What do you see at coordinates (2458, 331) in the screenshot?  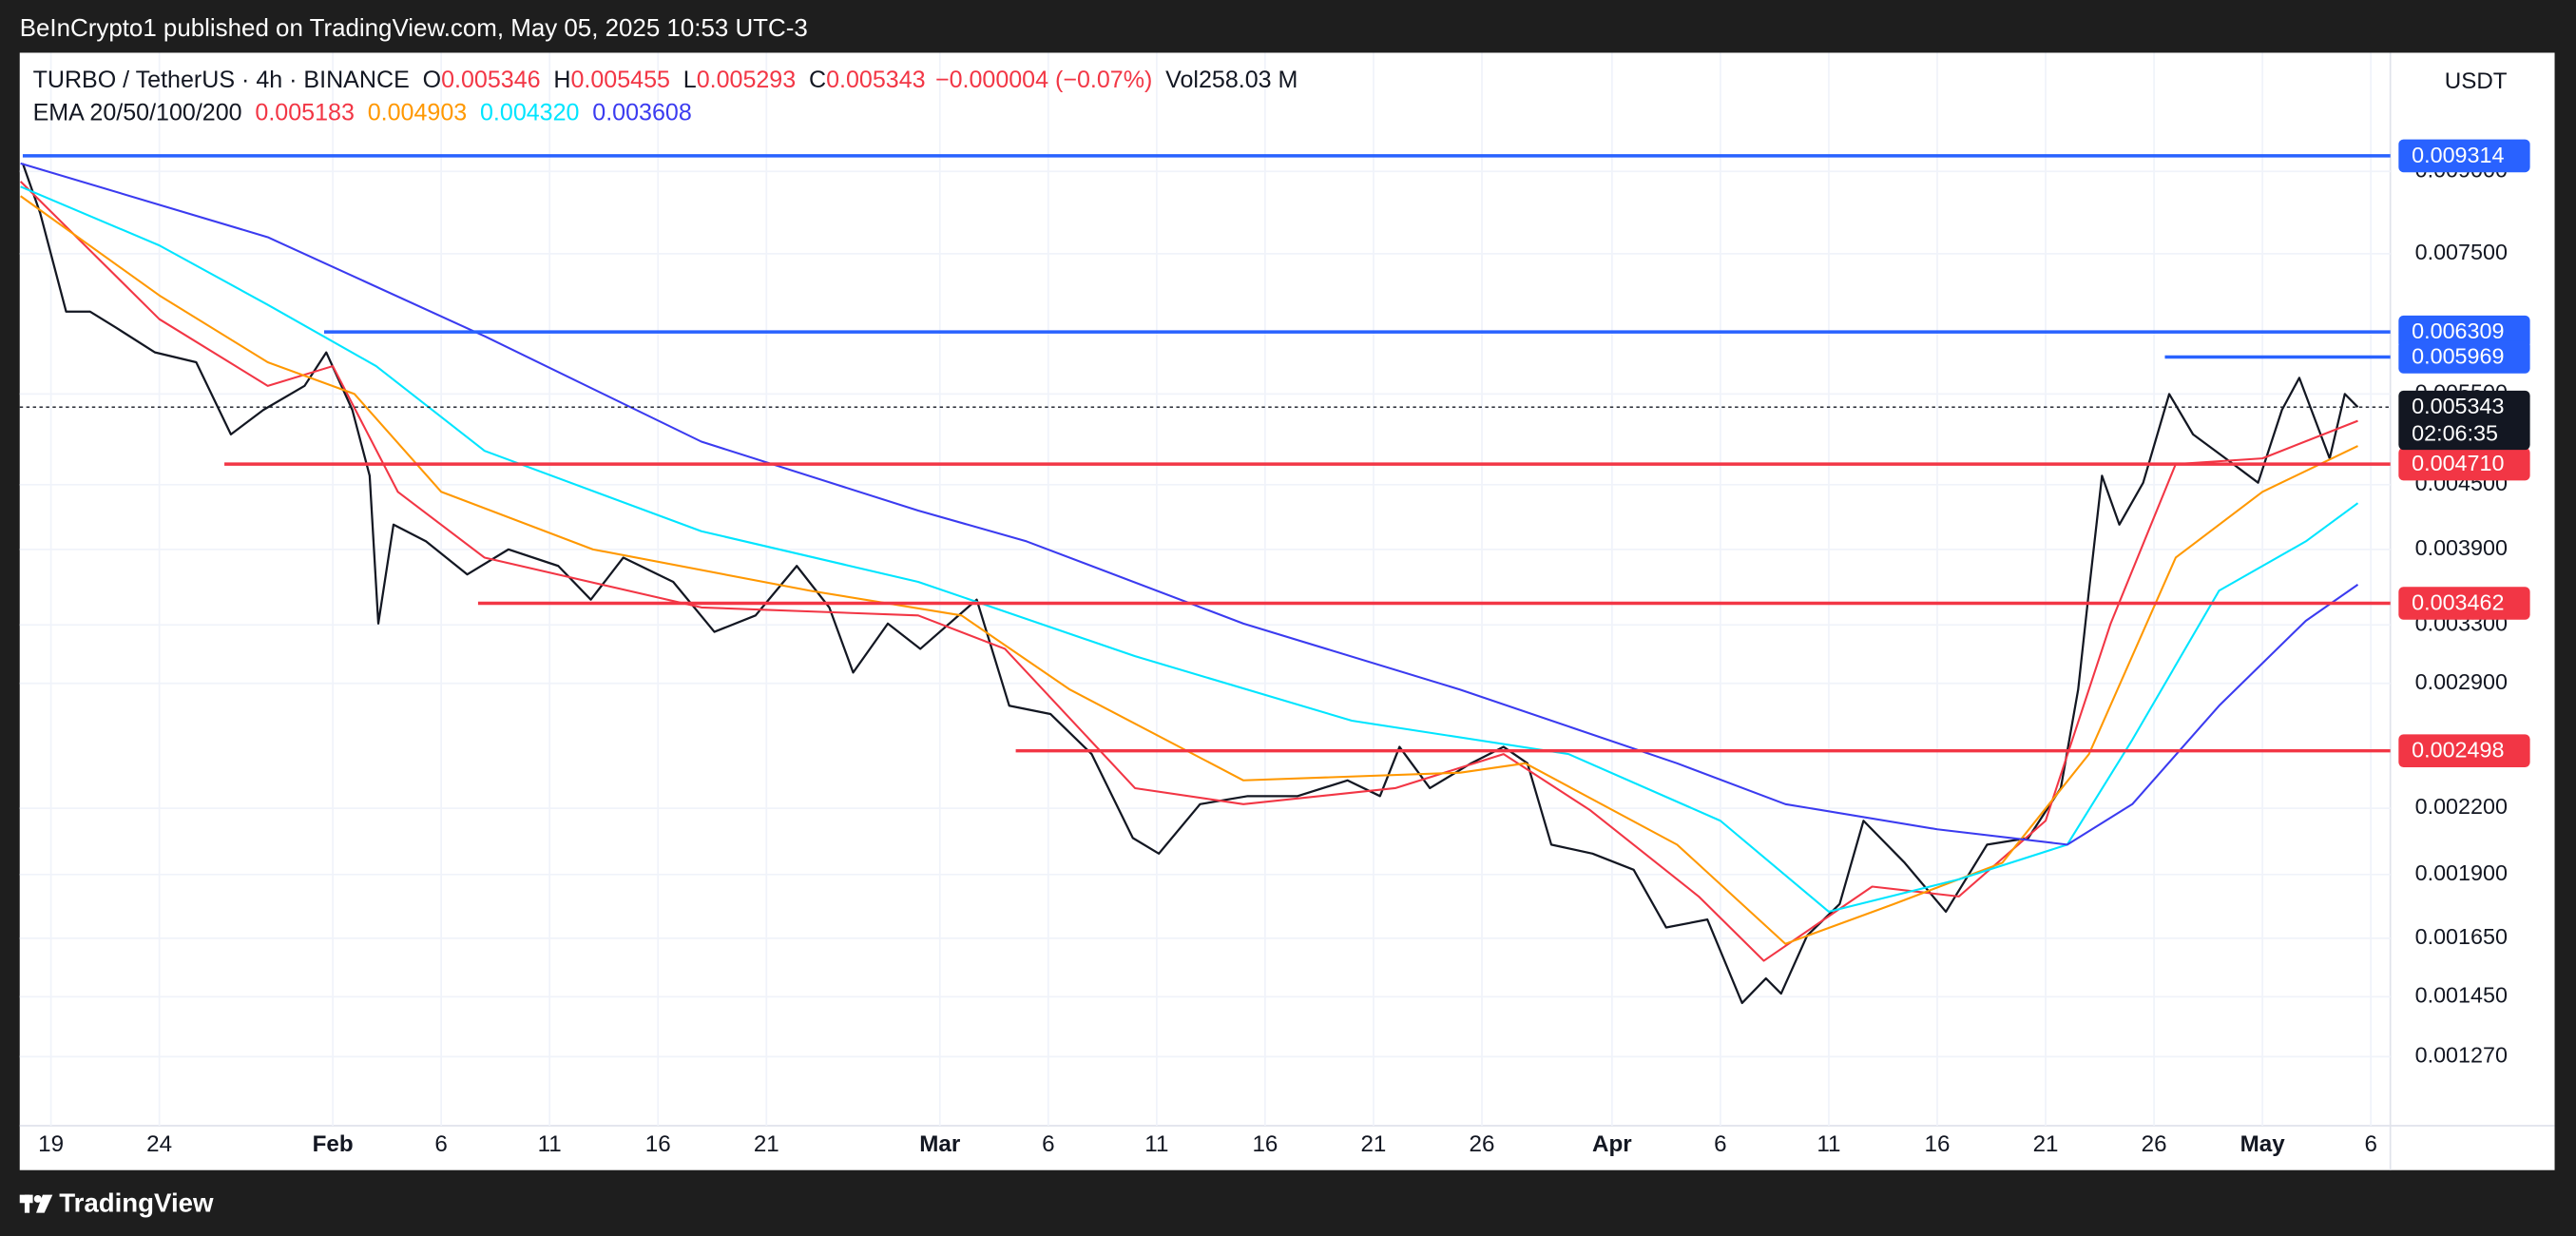 I see `price-badge-label: 0.006309` at bounding box center [2458, 331].